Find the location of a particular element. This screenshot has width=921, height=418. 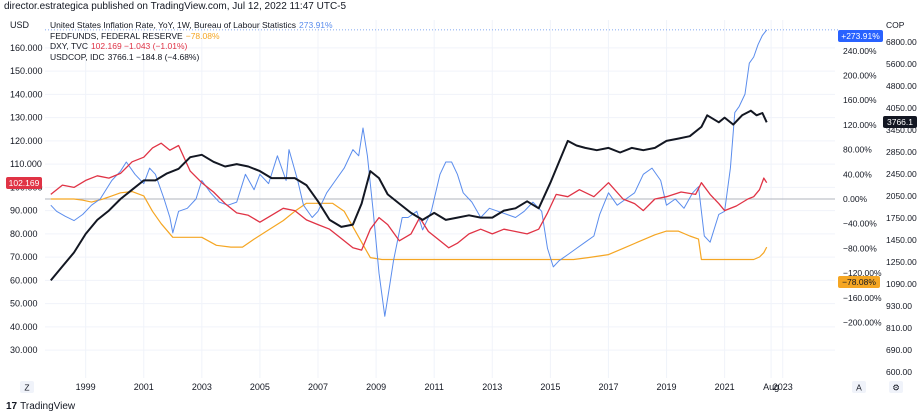

right-tick-10: 1250.00 is located at coordinates (901, 262).